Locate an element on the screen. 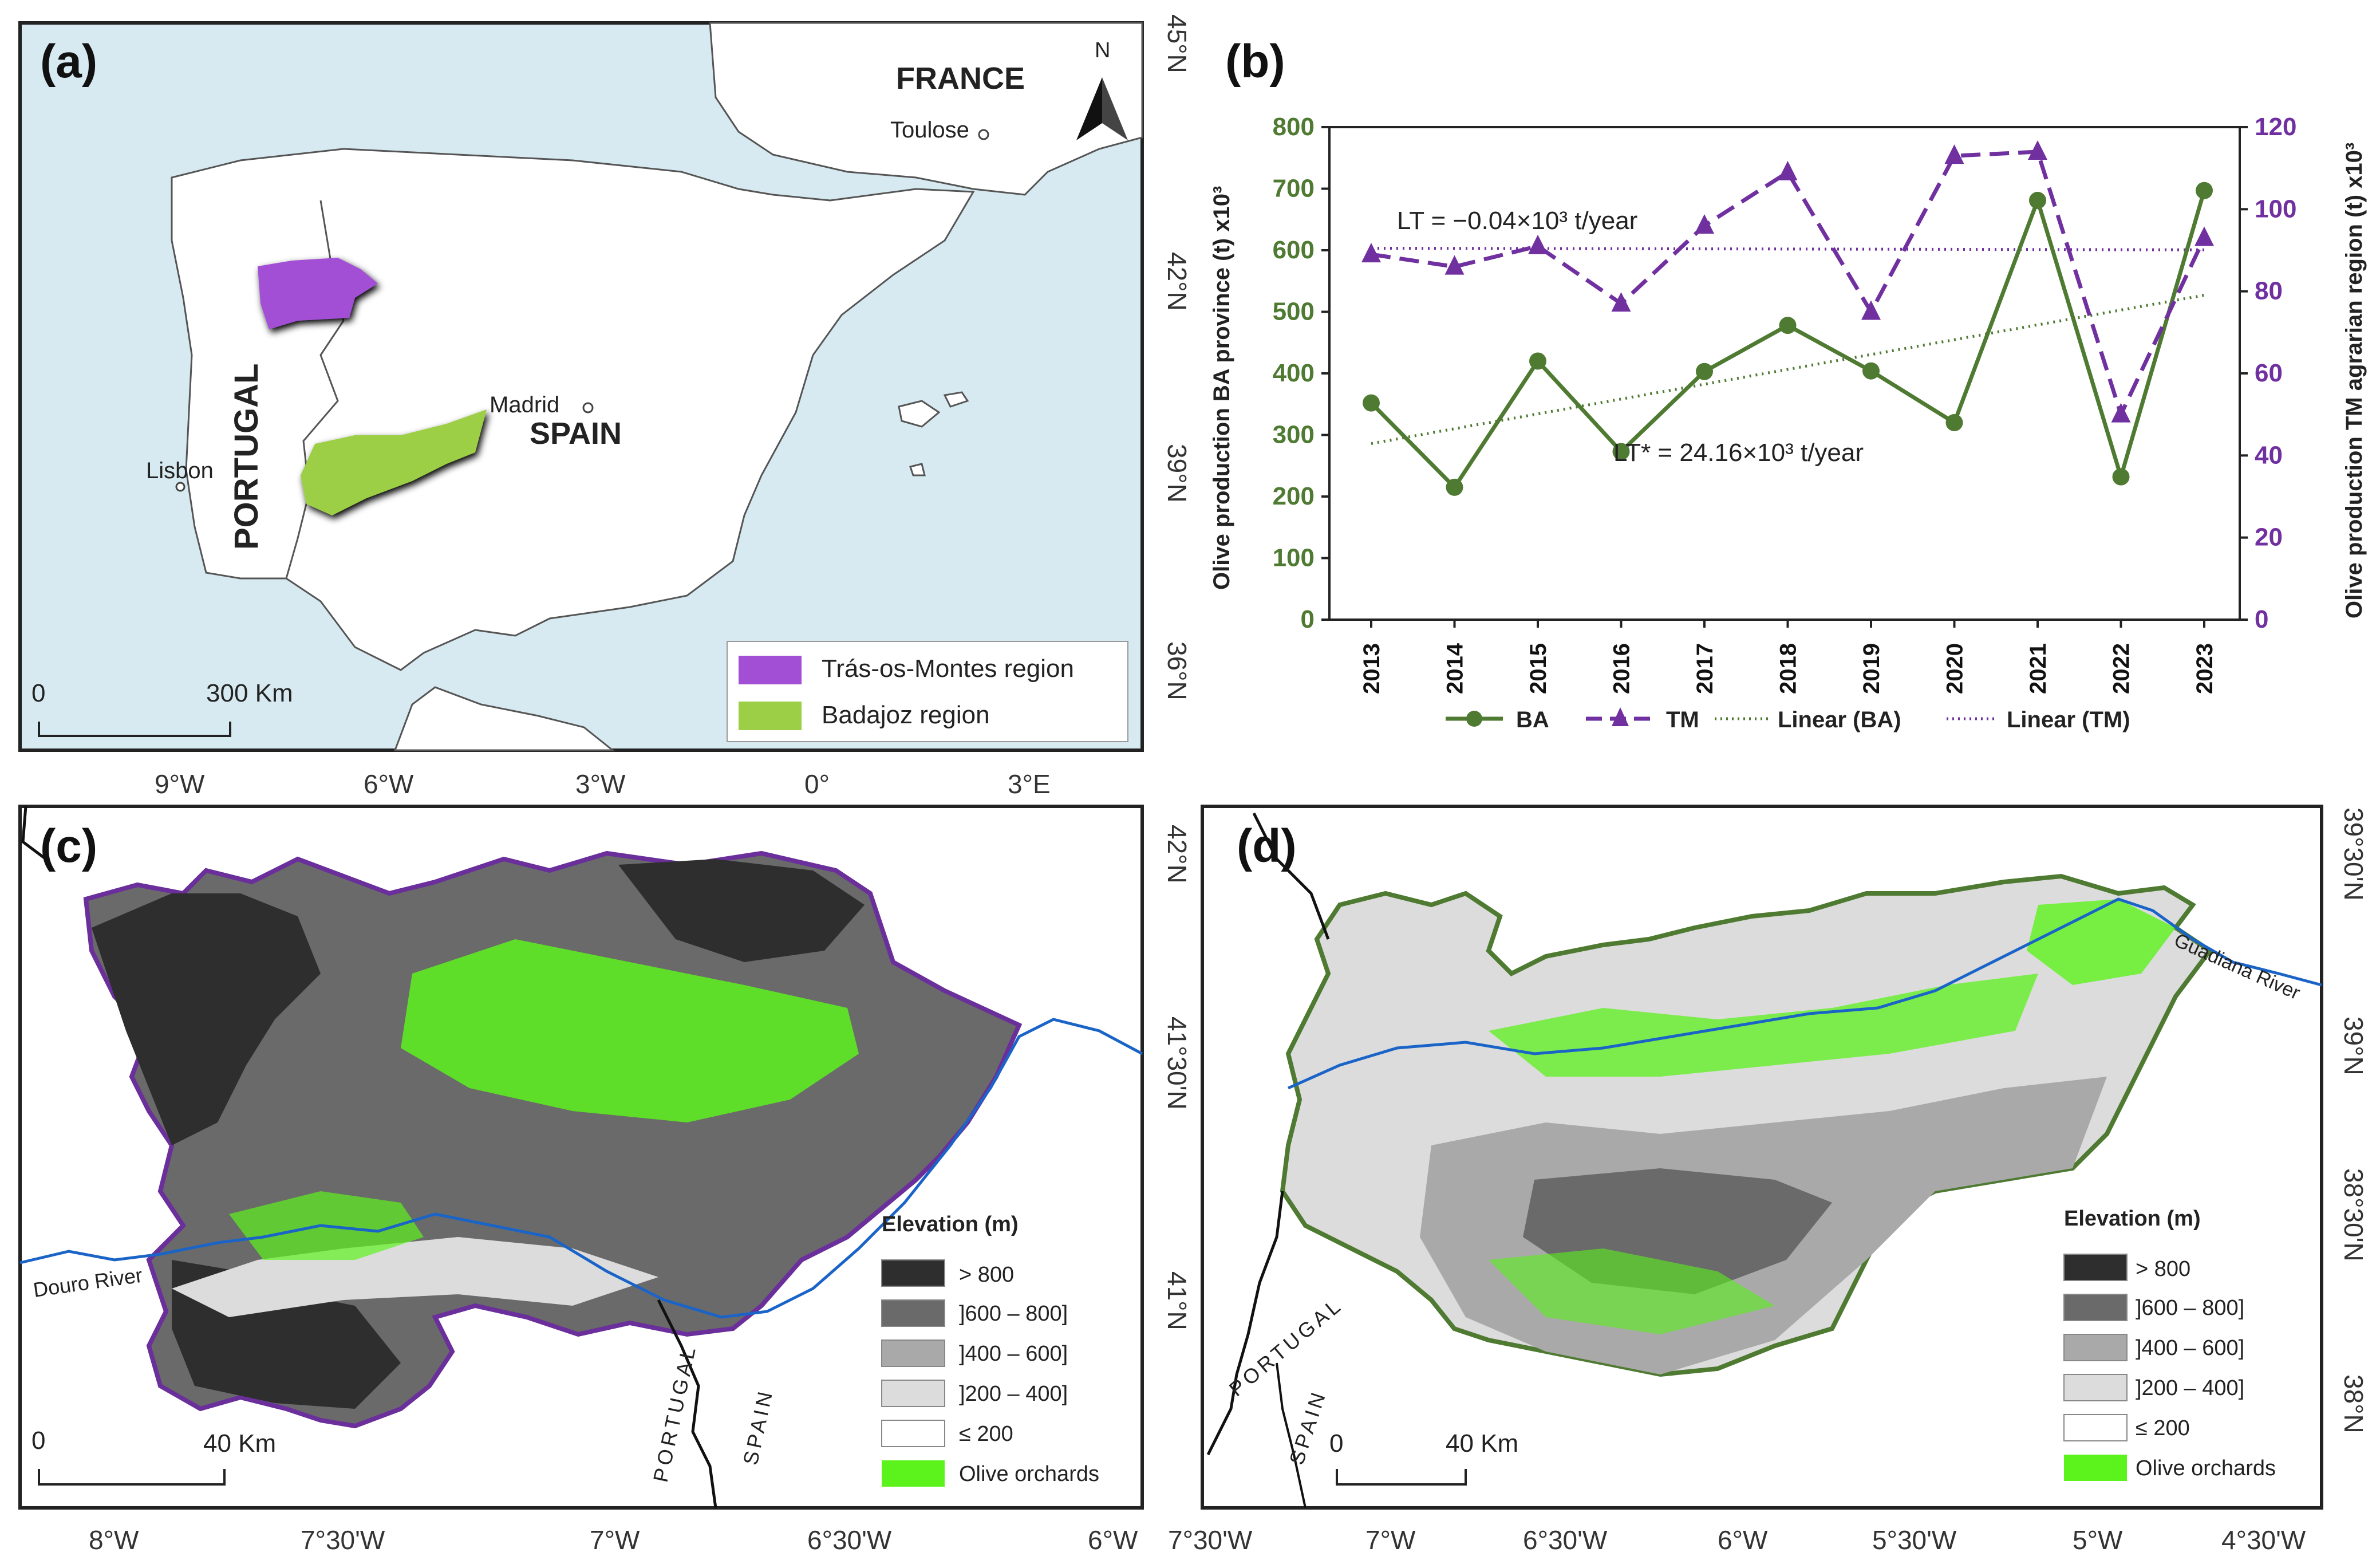 The height and width of the screenshot is (1564, 2380). lon-tick-c0: 8°W is located at coordinates (114, 1540).